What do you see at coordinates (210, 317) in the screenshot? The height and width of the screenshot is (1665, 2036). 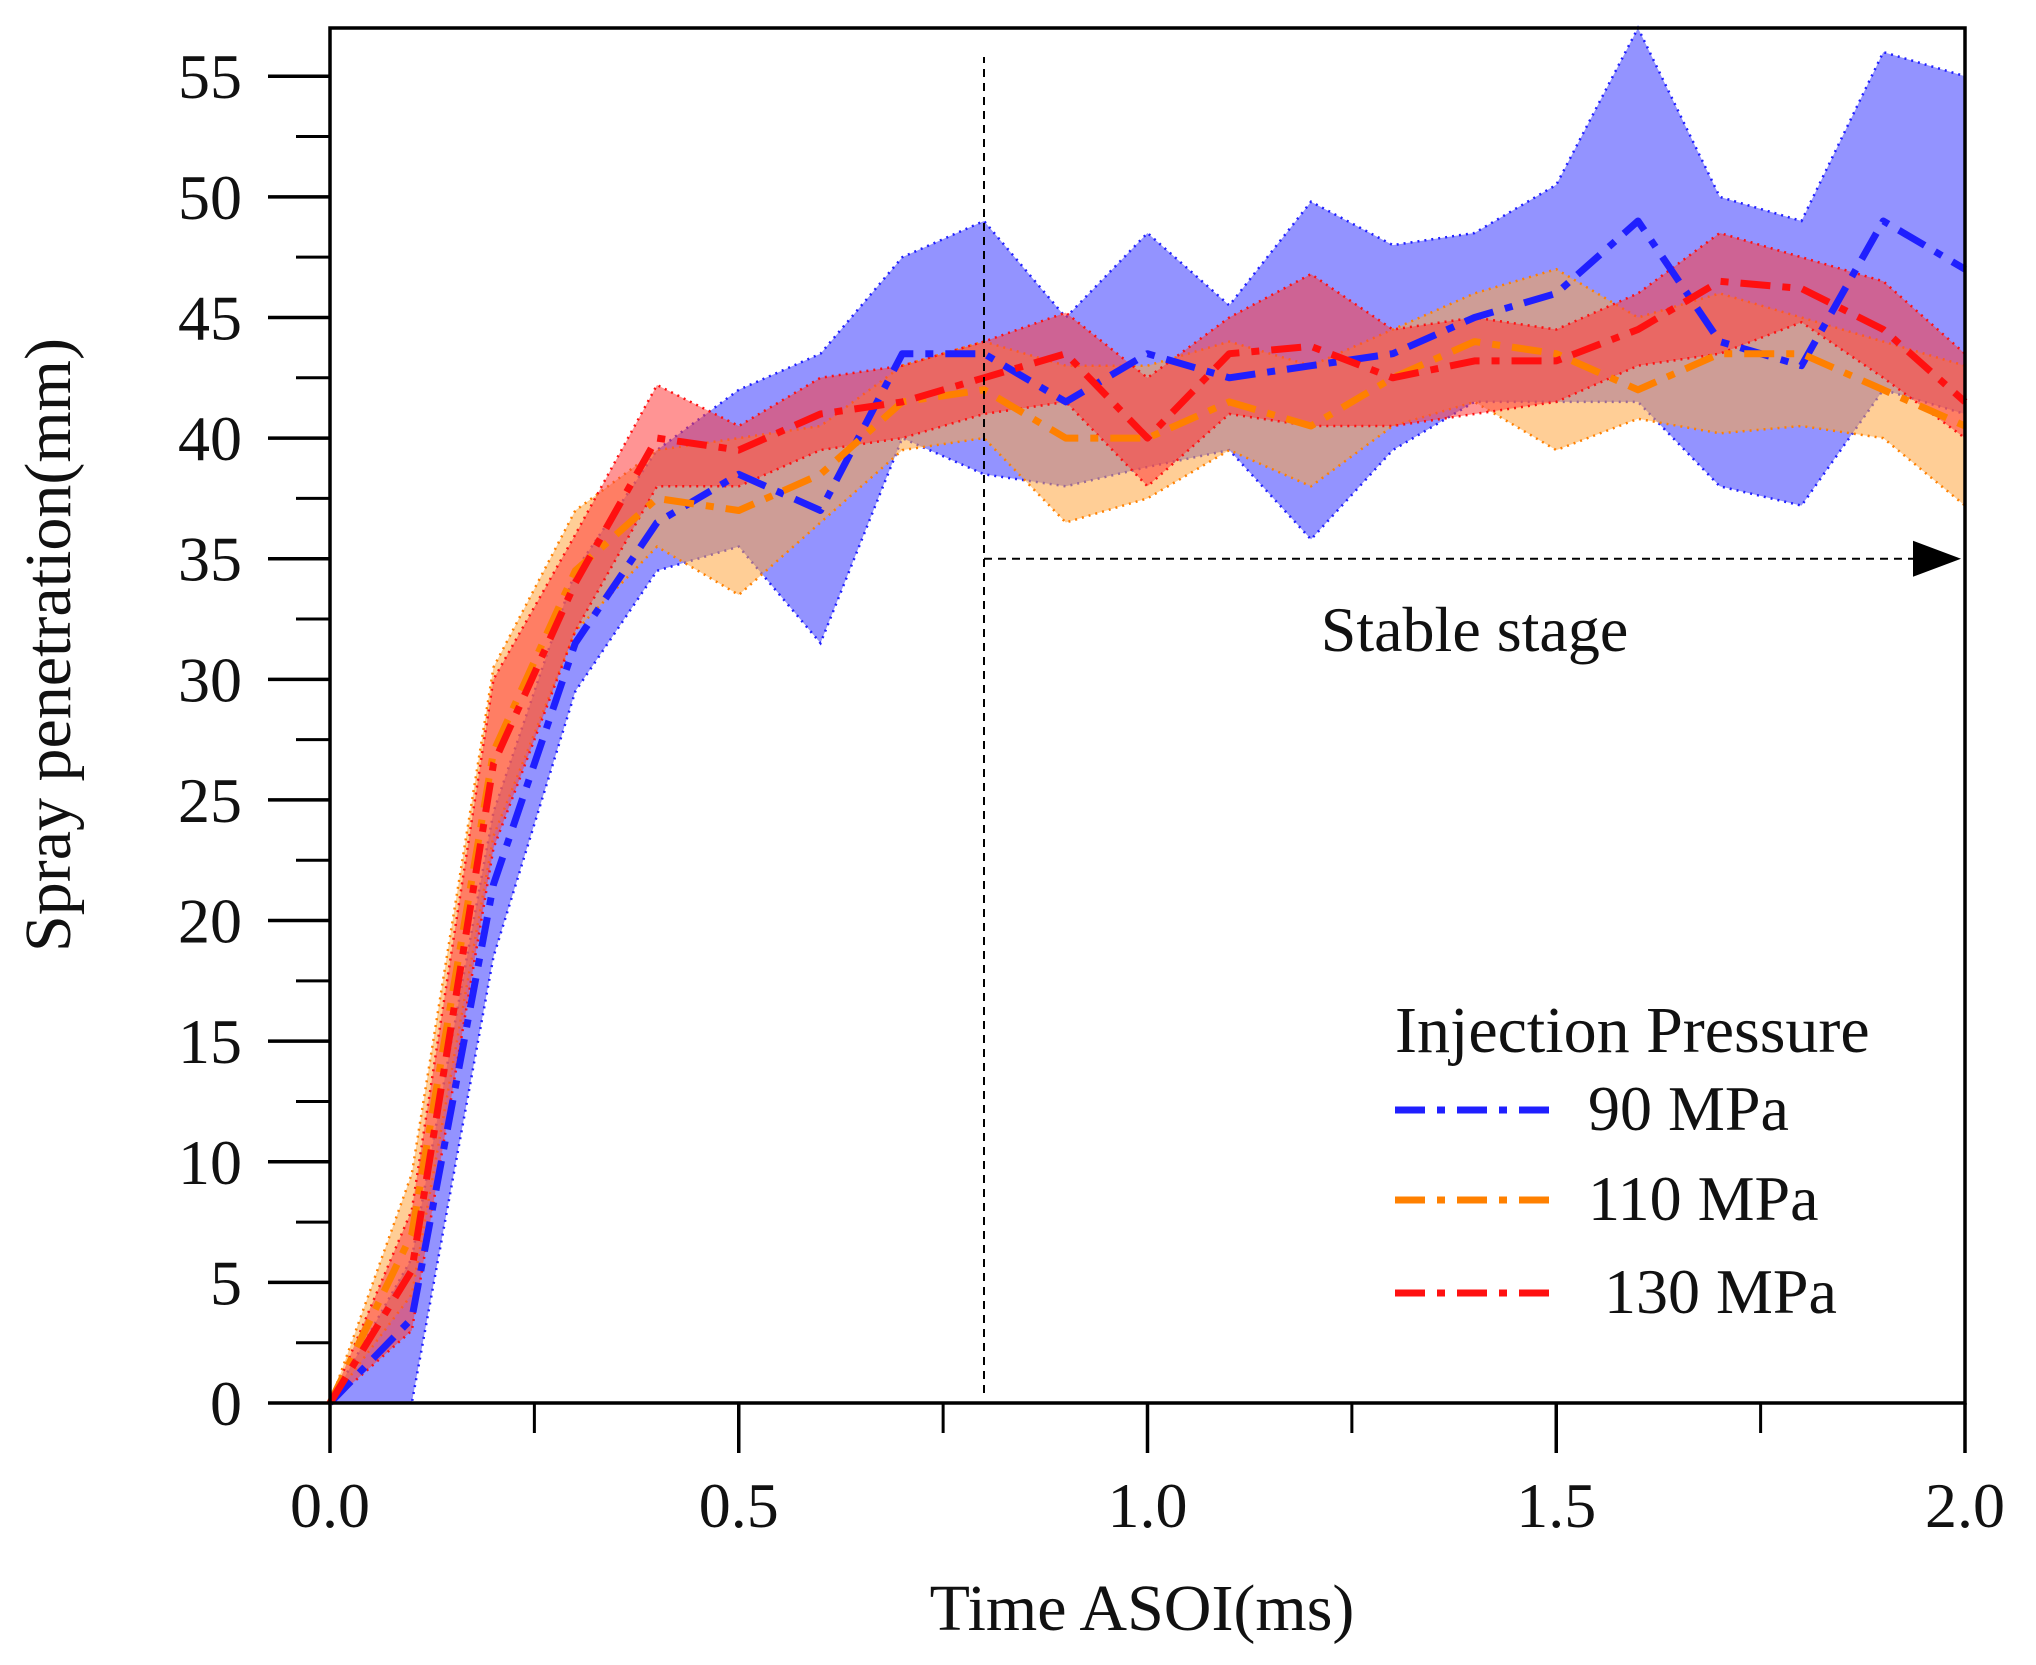 I see `y-tick-label: 45` at bounding box center [210, 317].